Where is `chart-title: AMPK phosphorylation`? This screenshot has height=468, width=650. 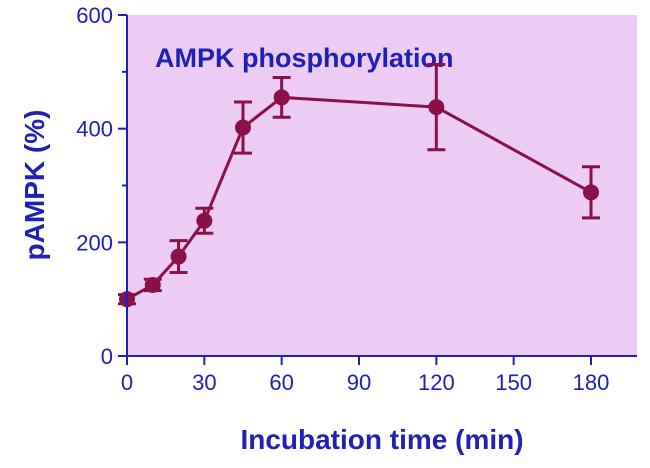
chart-title: AMPK phosphorylation is located at coordinates (304, 58).